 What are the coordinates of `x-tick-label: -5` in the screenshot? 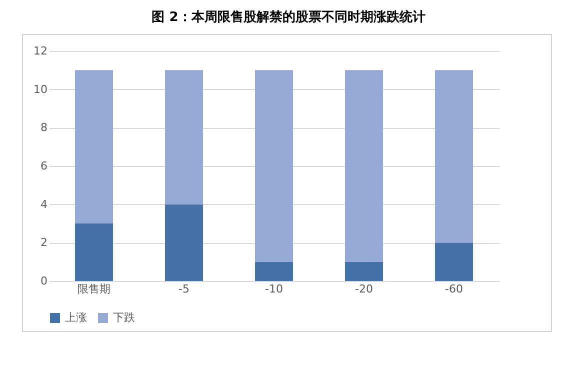 It's located at (184, 289).